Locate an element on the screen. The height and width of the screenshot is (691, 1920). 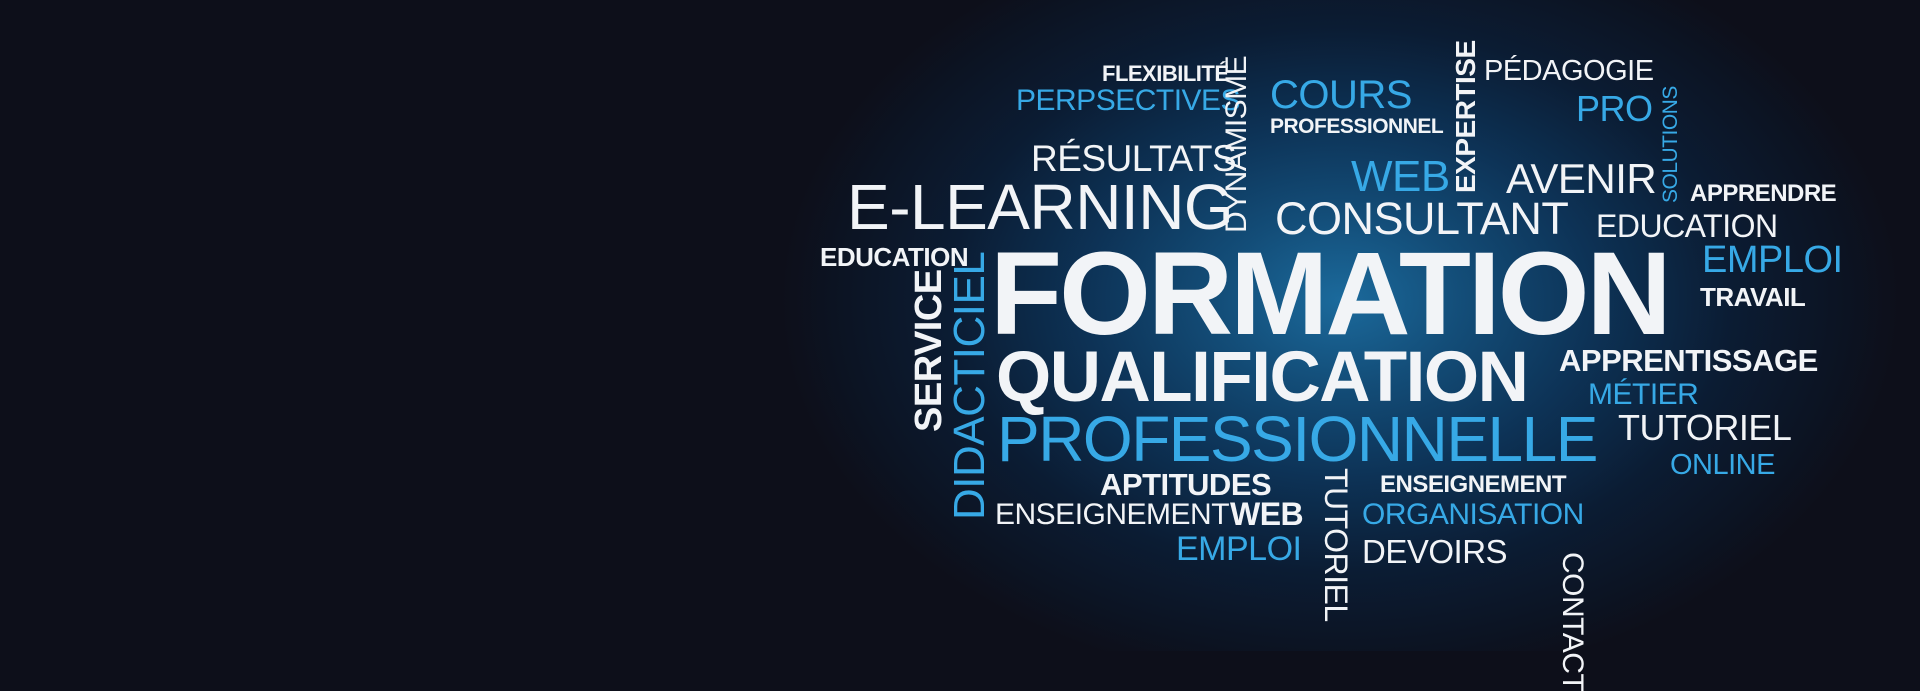
word-apprentissage: APPRENTISSAGE is located at coordinates (1688, 360).